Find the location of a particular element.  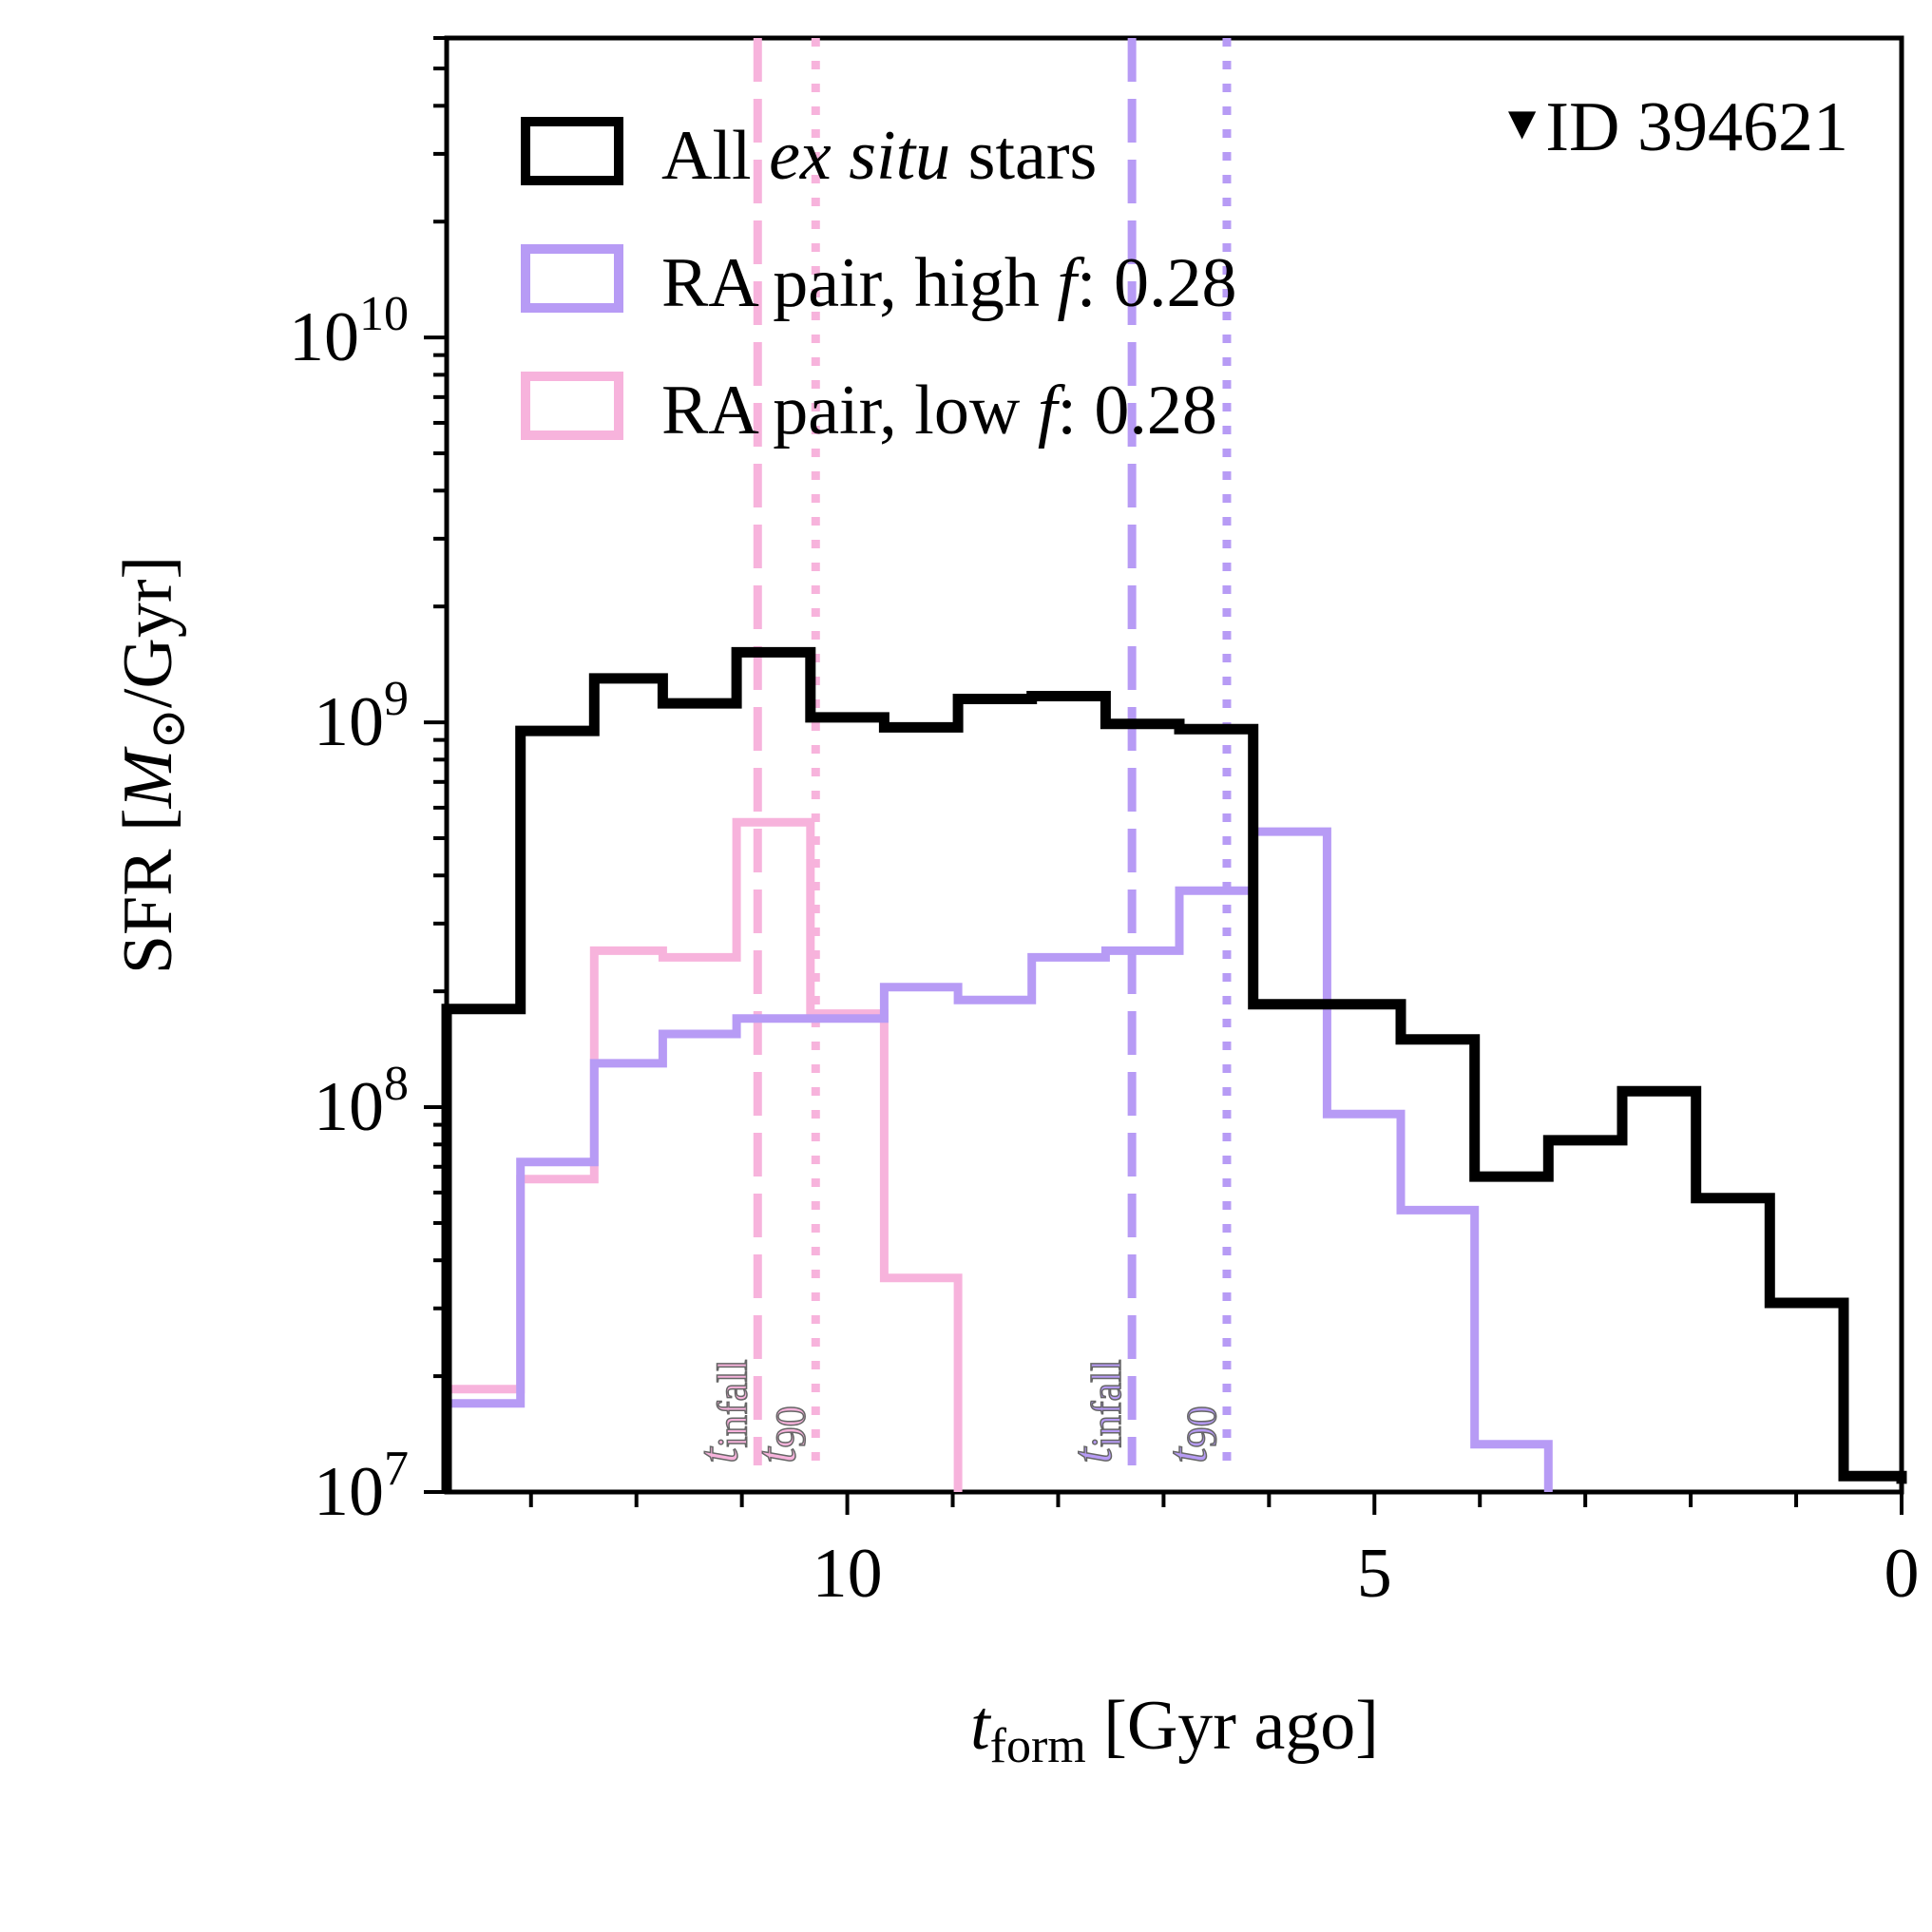

vline-label-high_t90: t90 is located at coordinates (1190, 1434).